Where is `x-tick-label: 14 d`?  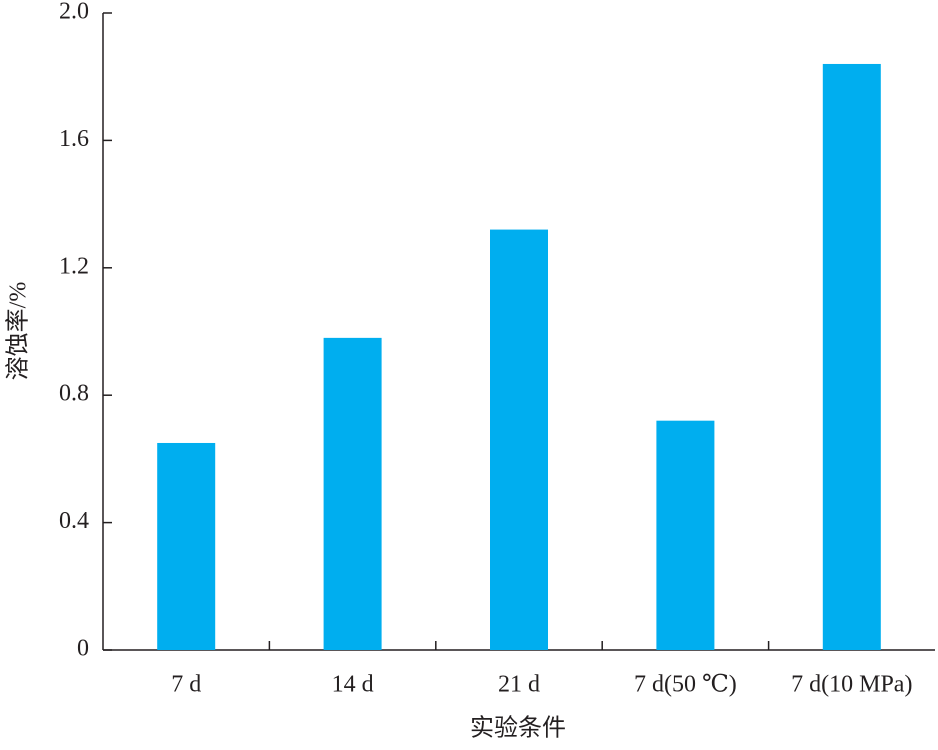 x-tick-label: 14 d is located at coordinates (353, 685).